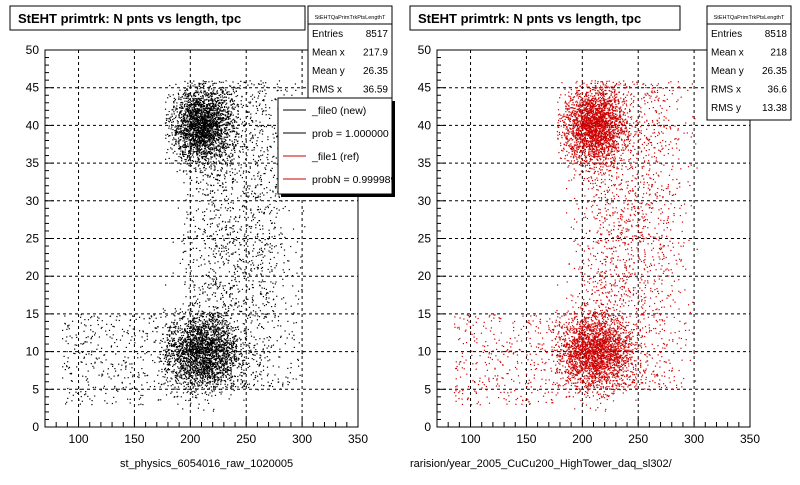  What do you see at coordinates (33, 314) in the screenshot?
I see `y-tick-label: 15` at bounding box center [33, 314].